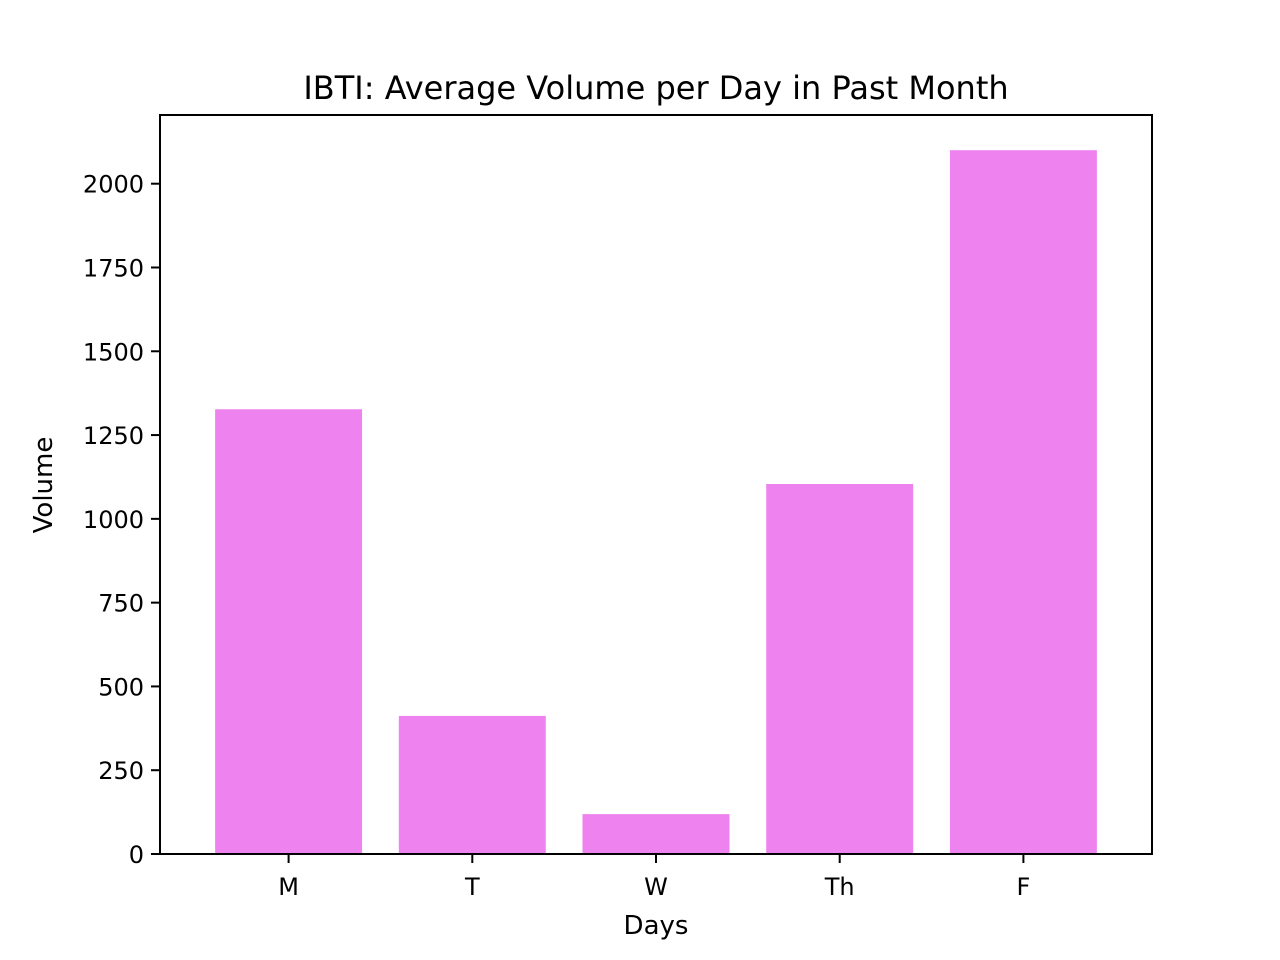 The width and height of the screenshot is (1280, 960). Describe the element at coordinates (113, 520) in the screenshot. I see `y-tick-label: 1000` at that location.